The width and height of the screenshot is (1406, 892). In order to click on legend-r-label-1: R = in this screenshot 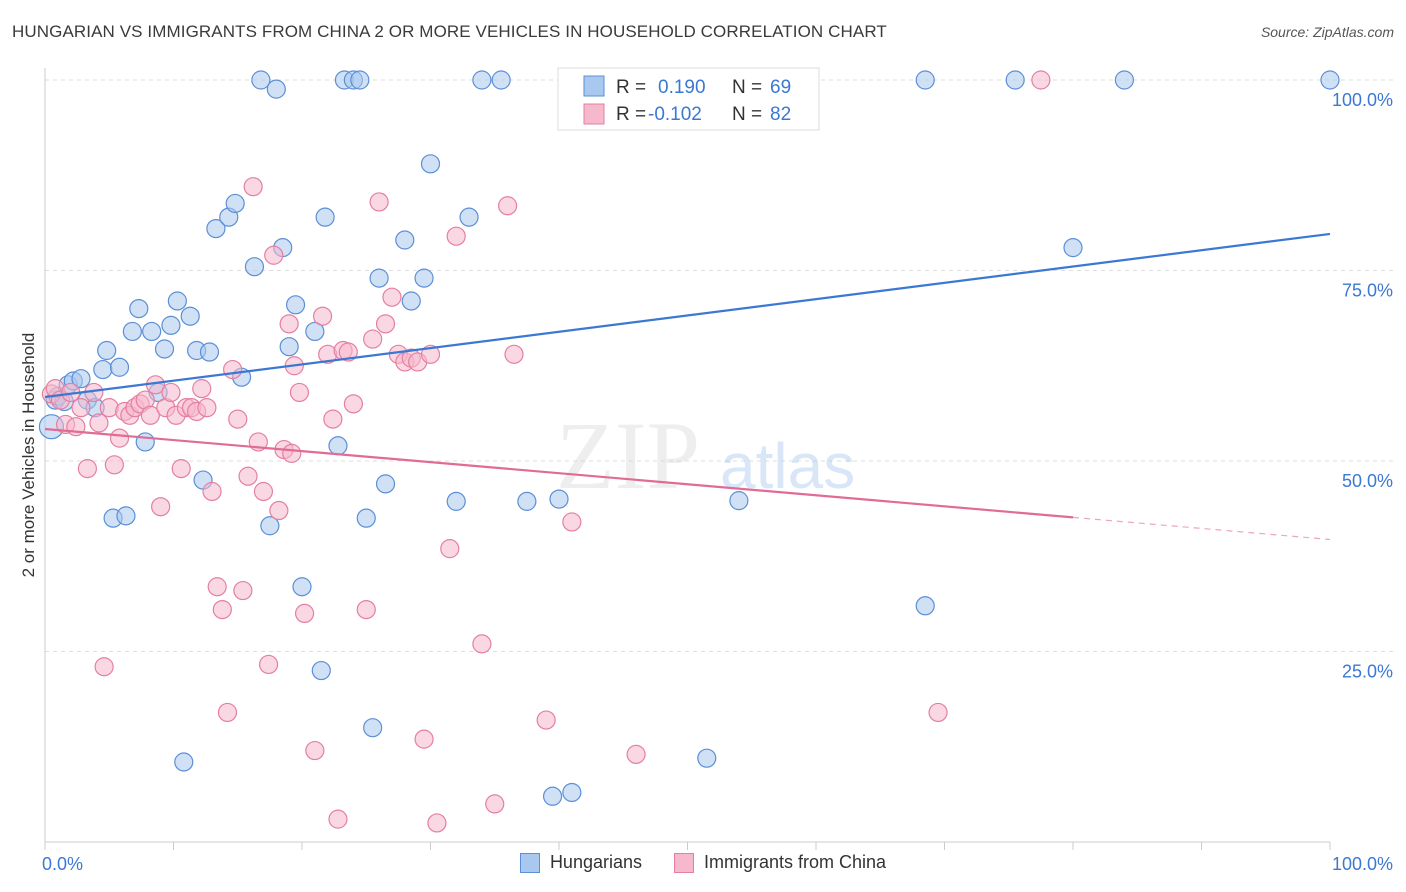, I will do `click(631, 87)`.